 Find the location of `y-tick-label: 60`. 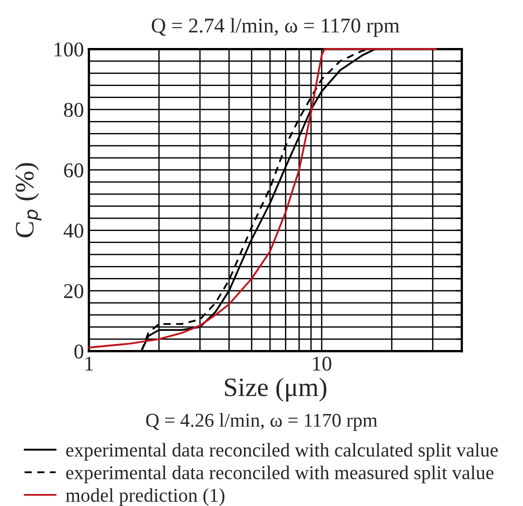

y-tick-label: 60 is located at coordinates (74, 170).